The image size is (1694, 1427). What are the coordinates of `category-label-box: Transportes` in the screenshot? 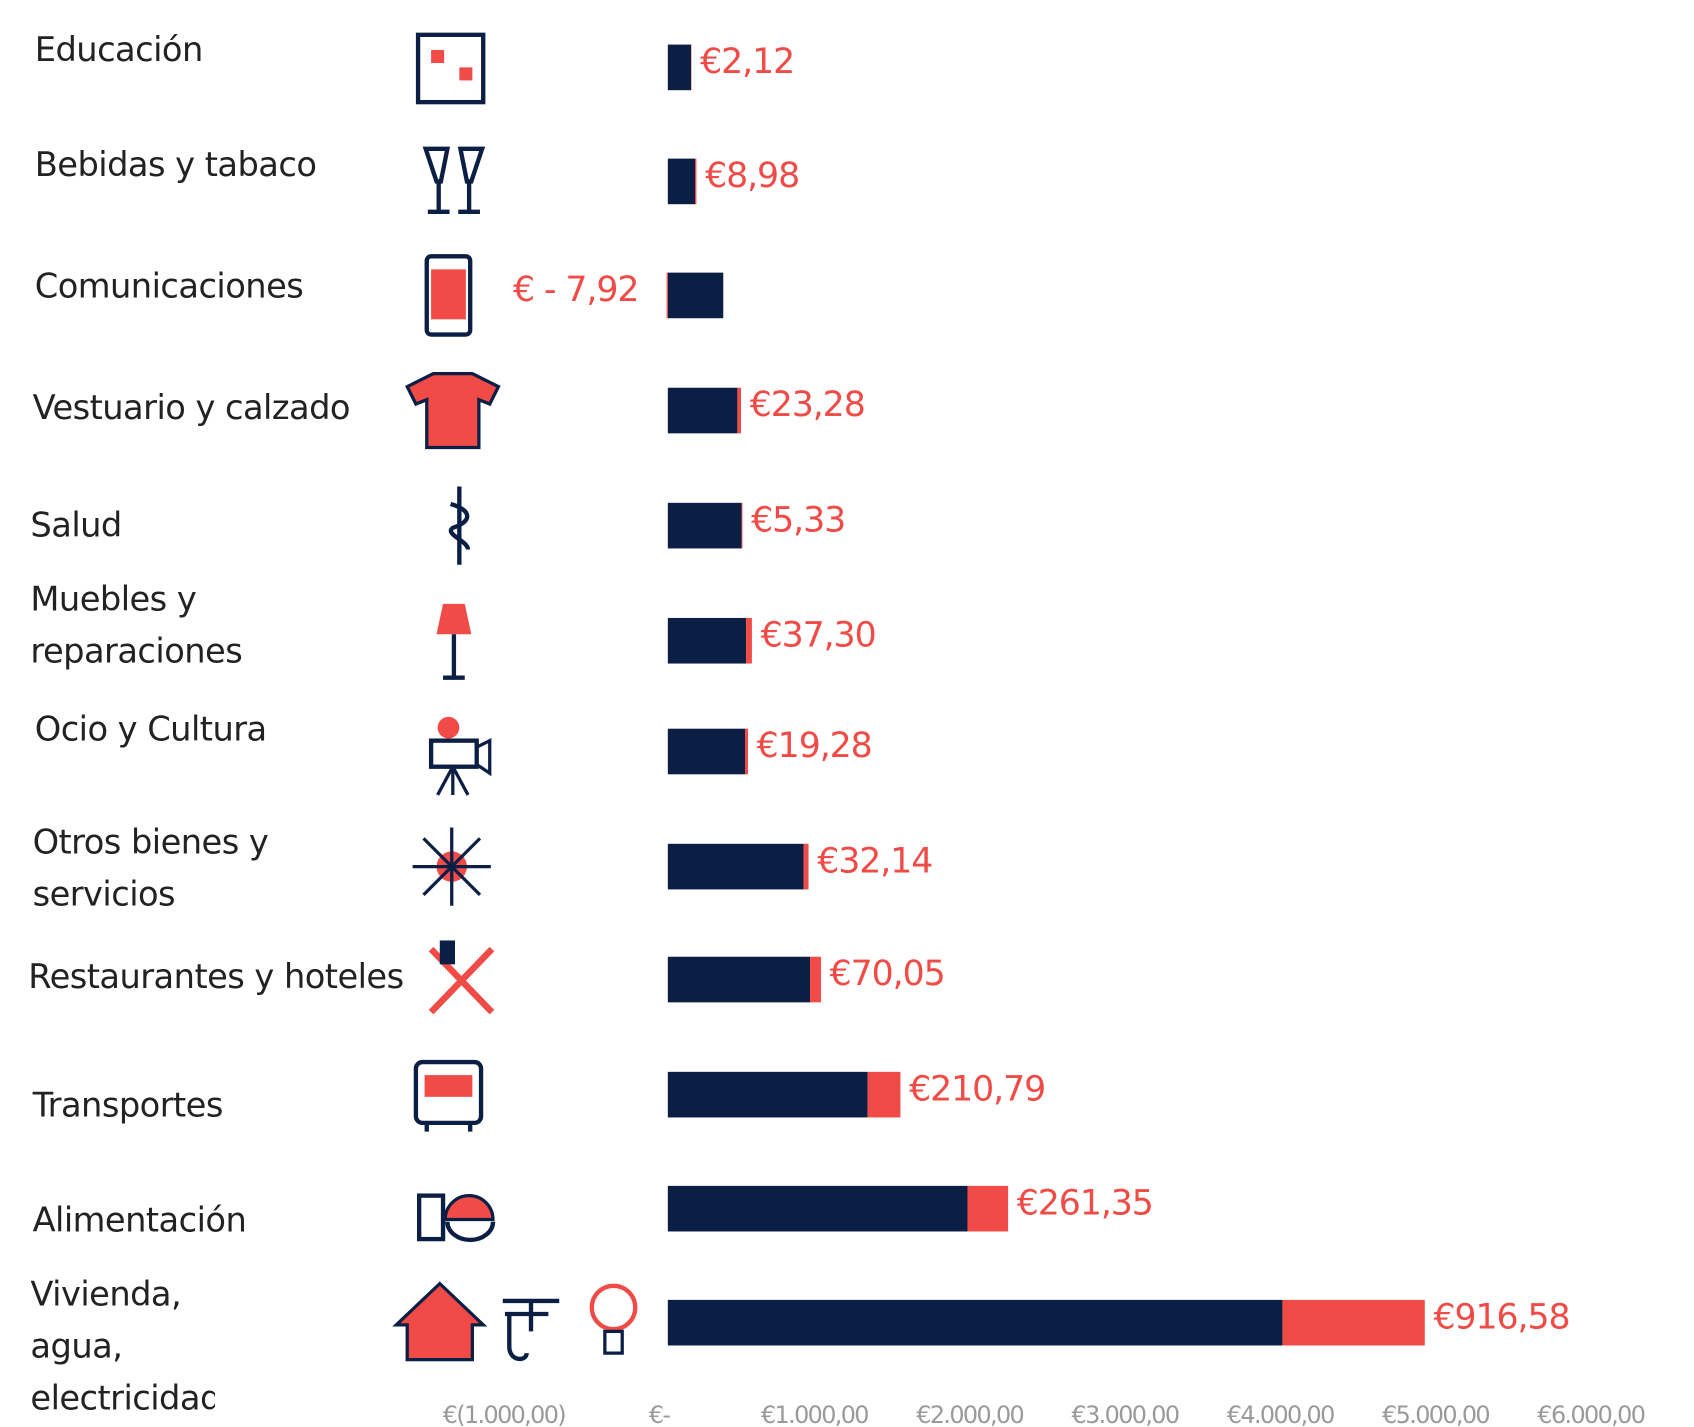 It's located at (128, 1105).